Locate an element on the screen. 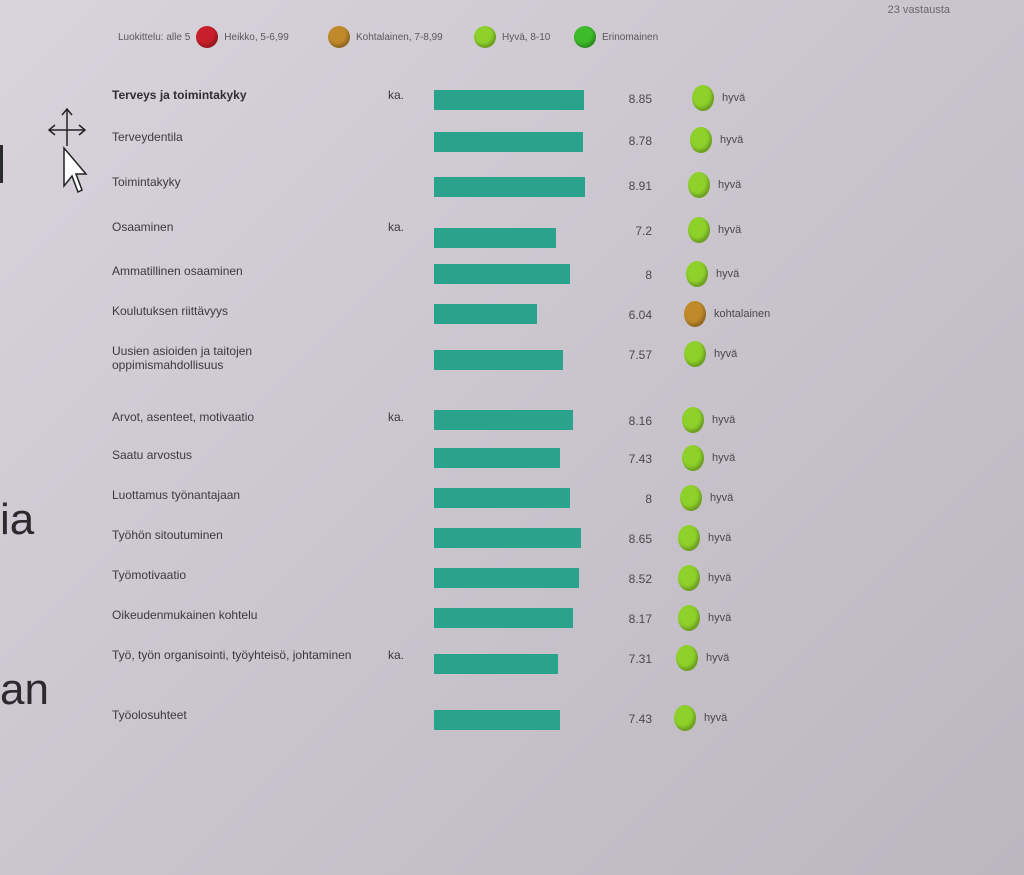 Image resolution: width=1024 pixels, height=875 pixels. table-row: Oikeudenmukainen kohtelu 8.17 hyvä is located at coordinates (512, 621).